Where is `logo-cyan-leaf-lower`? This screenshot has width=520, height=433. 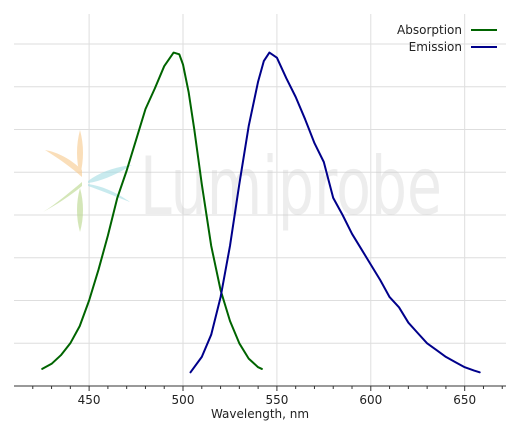 logo-cyan-leaf-lower is located at coordinates (109, 193).